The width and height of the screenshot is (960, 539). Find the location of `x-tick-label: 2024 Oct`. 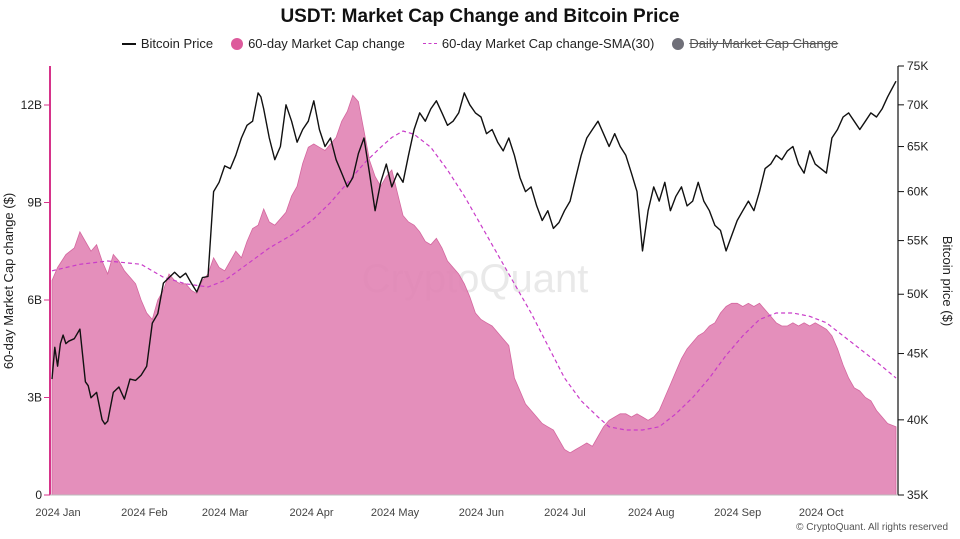

x-tick-label: 2024 Oct is located at coordinates (821, 513).